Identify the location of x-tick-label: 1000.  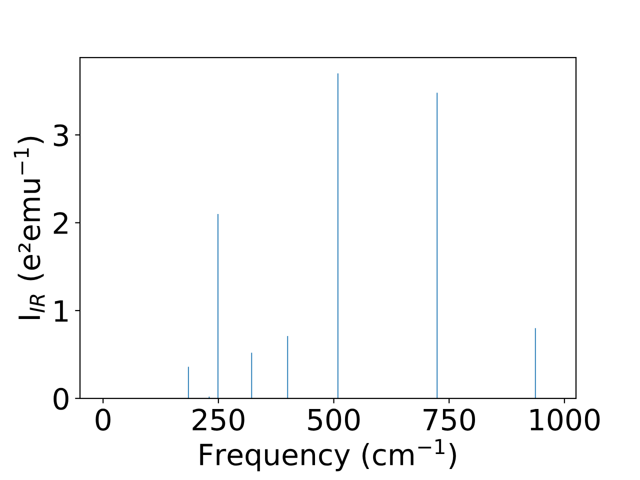
(565, 419).